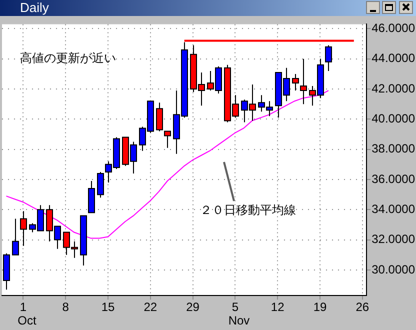 The height and width of the screenshot is (330, 416). Describe the element at coordinates (27, 320) in the screenshot. I see `text: Oct` at that location.